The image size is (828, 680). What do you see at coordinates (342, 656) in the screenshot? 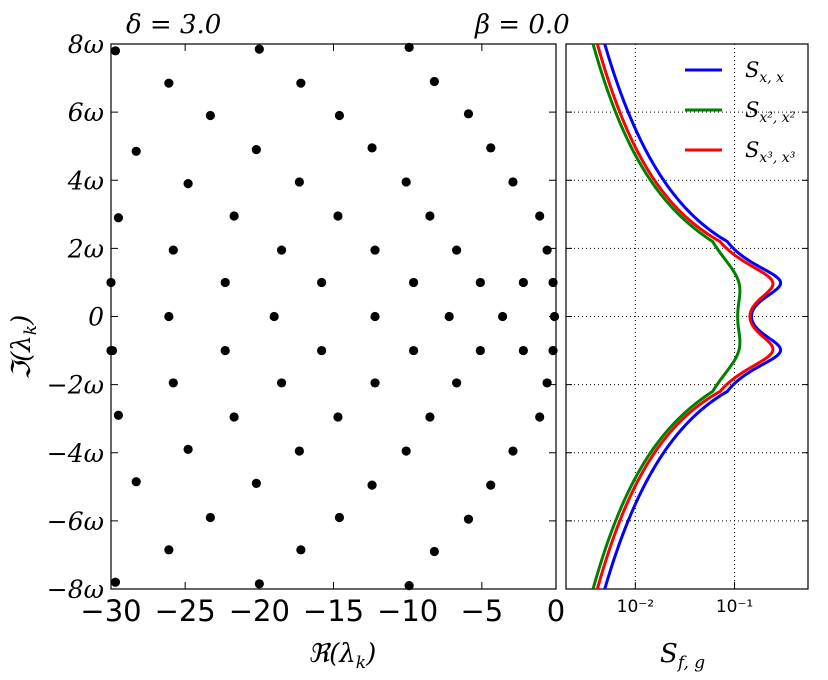
I see `x-axis-label-left: ℜ(λk)` at bounding box center [342, 656].